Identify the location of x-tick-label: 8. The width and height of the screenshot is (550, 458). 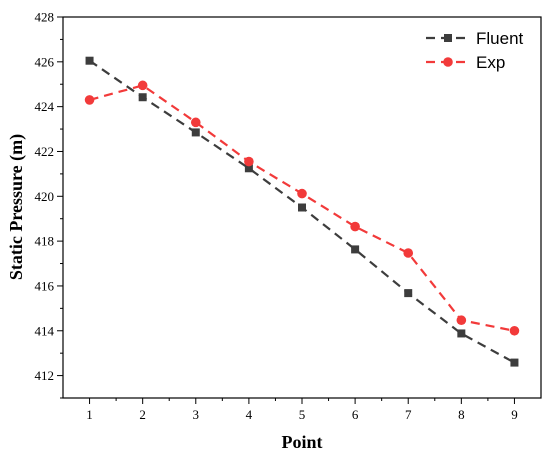
(461, 414).